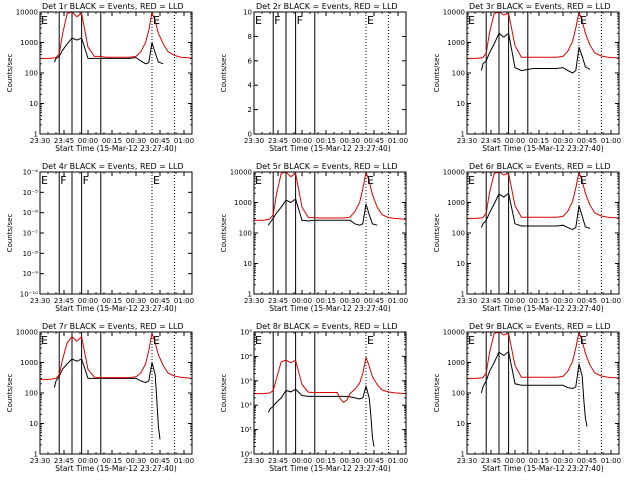  I want to click on y-tick-label: 1000, so click(456, 363).